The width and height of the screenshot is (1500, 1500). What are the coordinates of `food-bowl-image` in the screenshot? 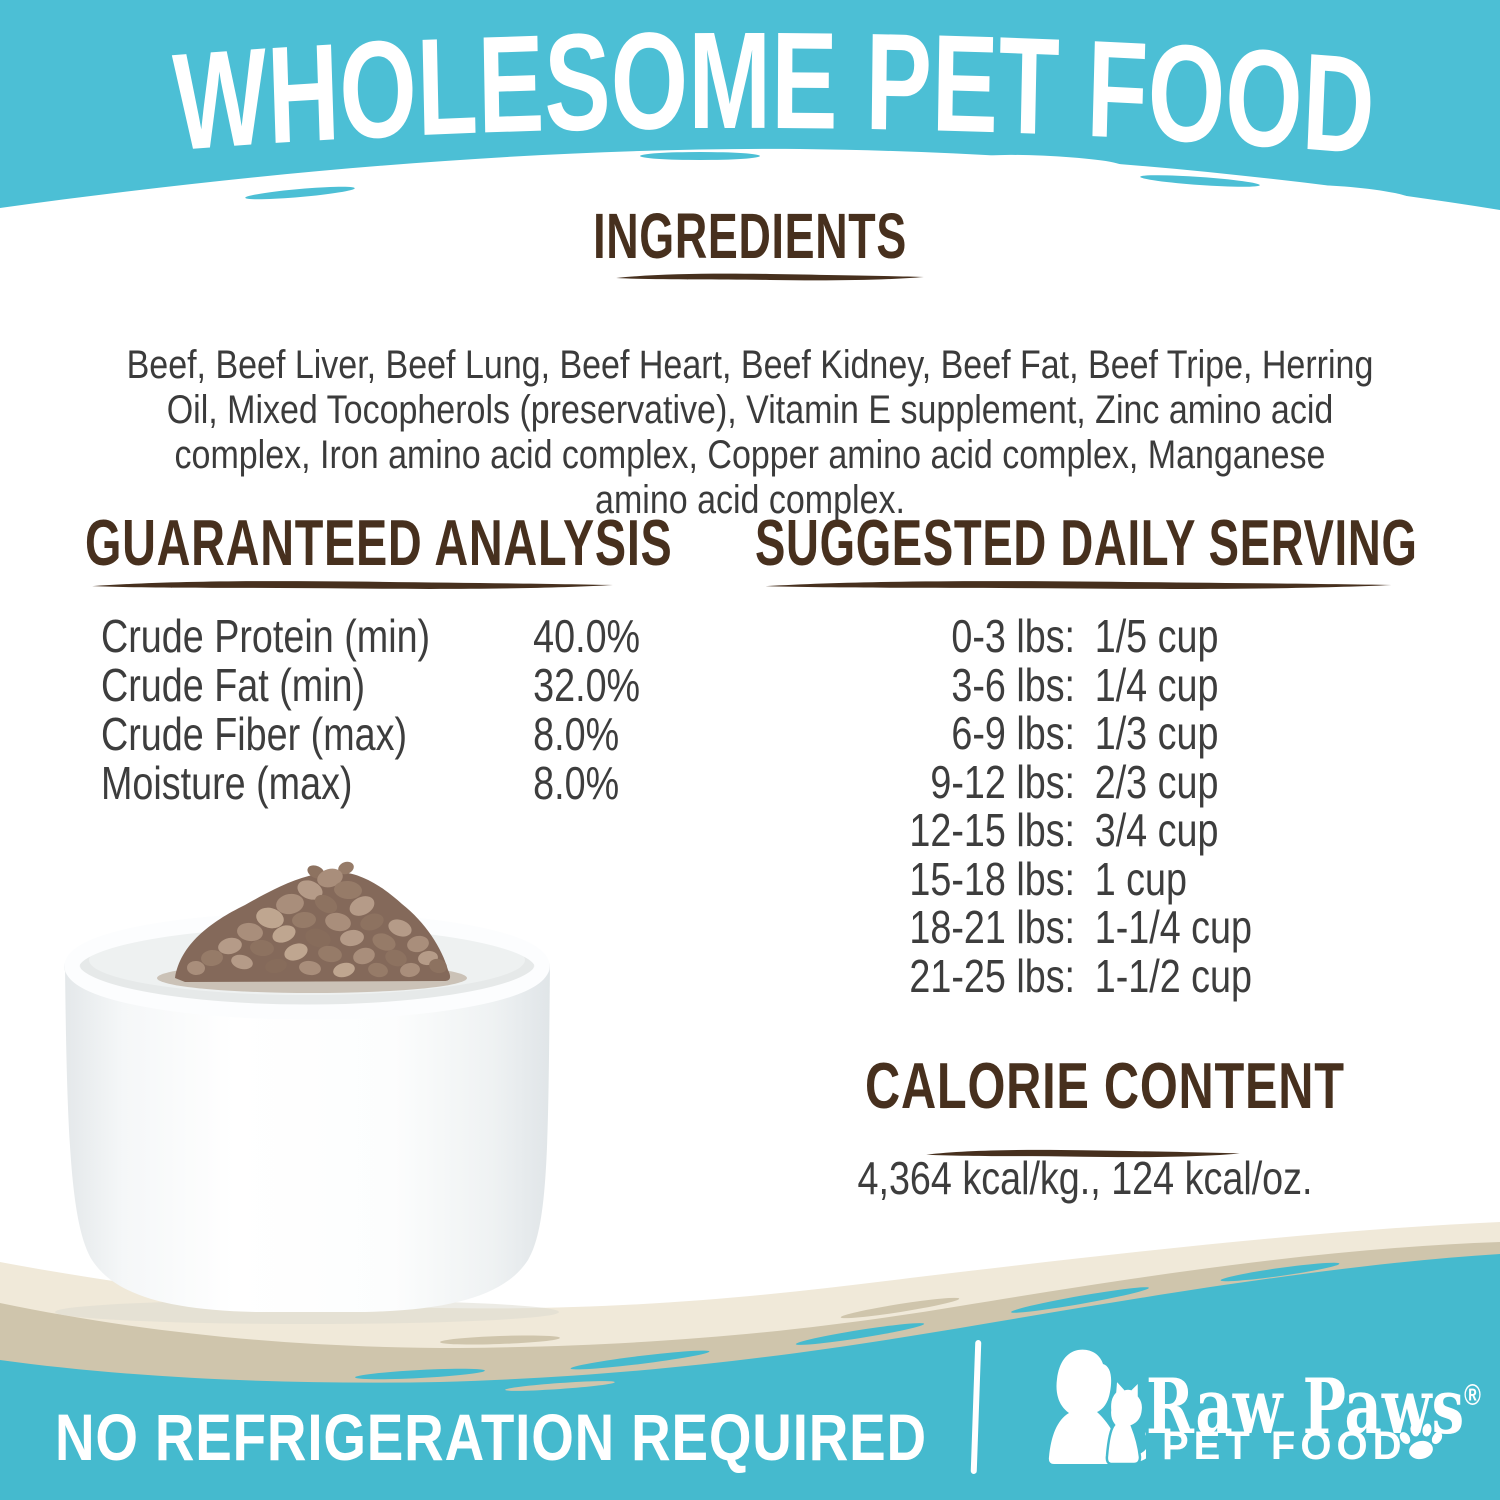 It's located at (307, 1092).